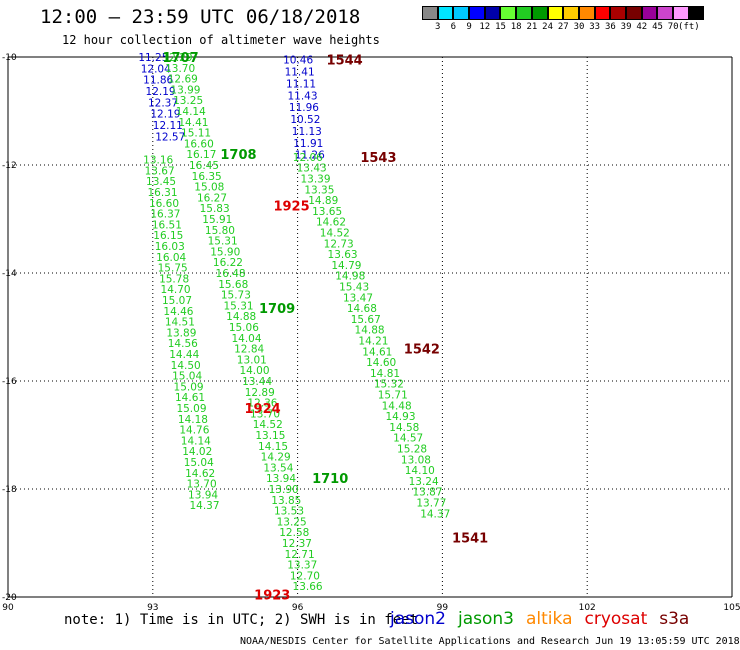 Image resolution: width=740 pixels, height=650 pixels. Describe the element at coordinates (197, 452) in the screenshot. I see `swh-value: 14.02` at that location.